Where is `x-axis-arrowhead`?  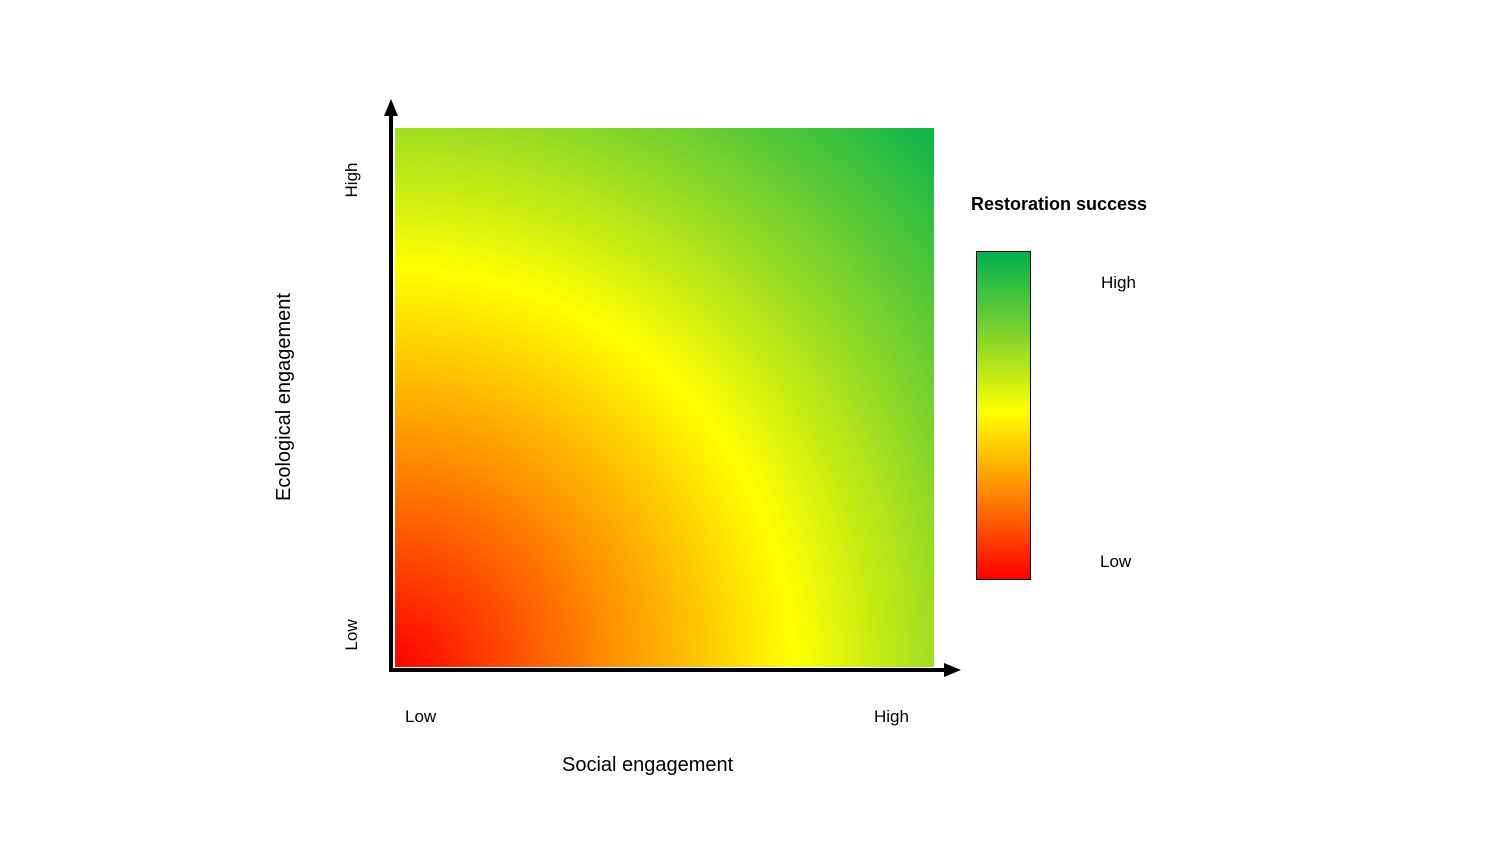
x-axis-arrowhead is located at coordinates (952, 670).